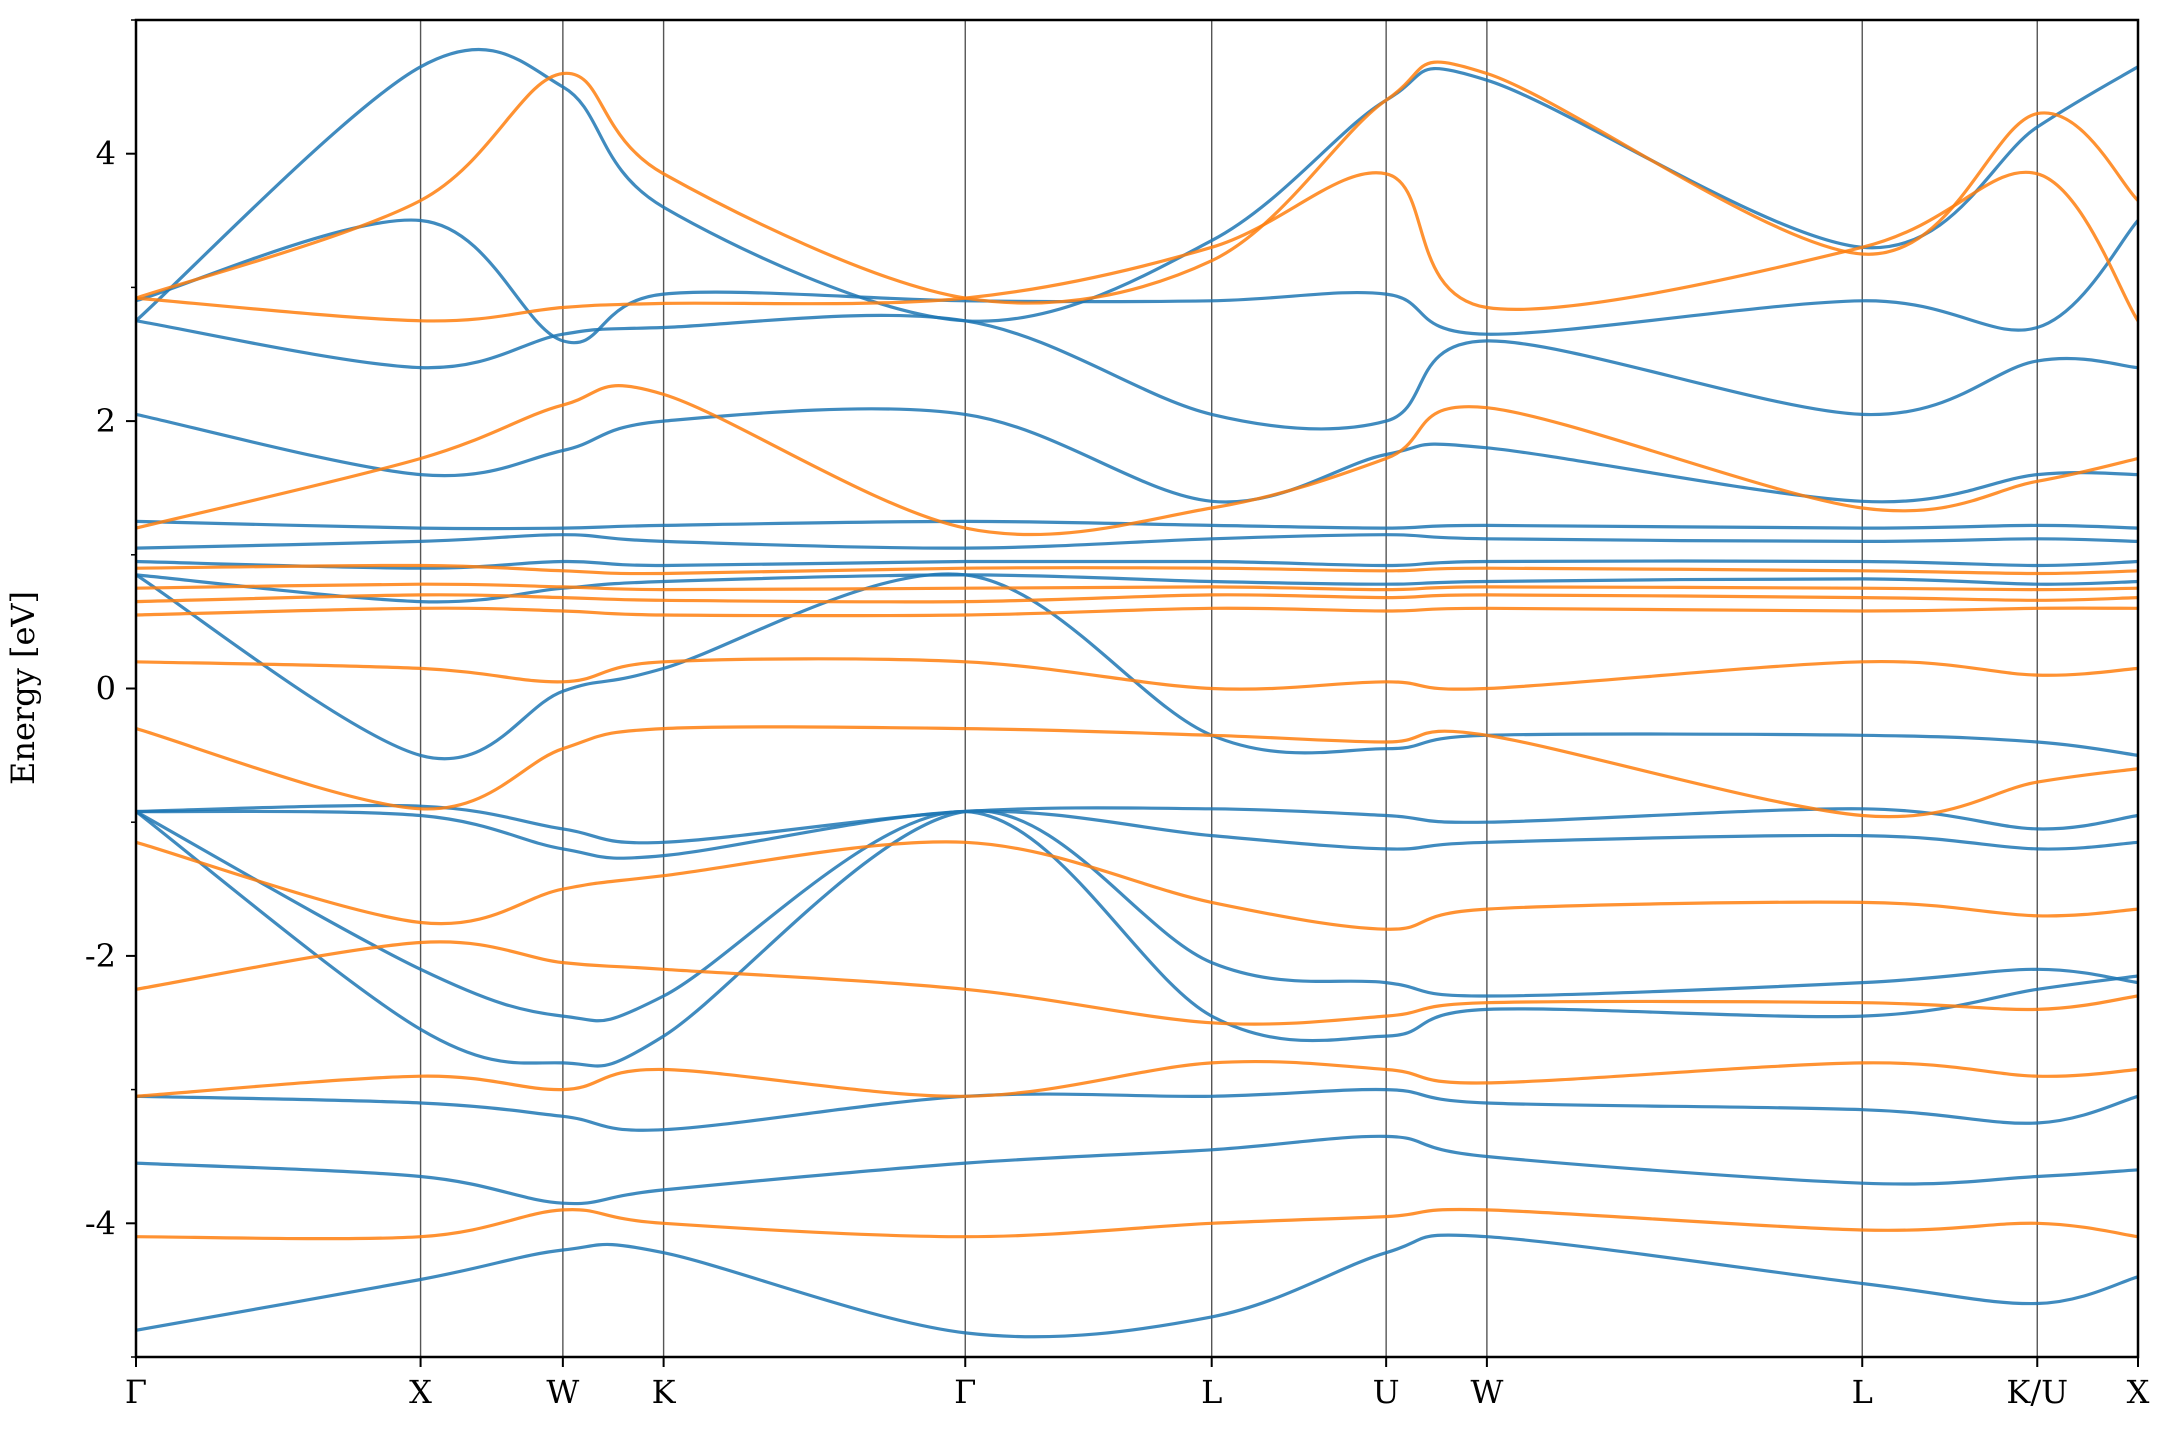 The height and width of the screenshot is (1440, 2160). I want to click on x-tick-label-6: U, so click(1386, 1392).